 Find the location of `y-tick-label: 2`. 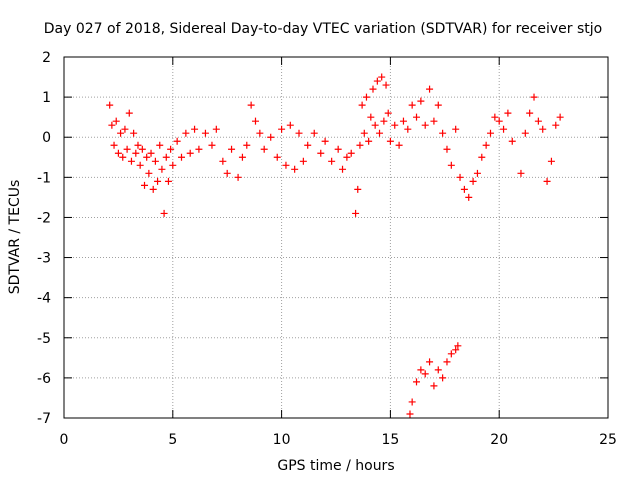

y-tick-label: 2 is located at coordinates (46, 58).